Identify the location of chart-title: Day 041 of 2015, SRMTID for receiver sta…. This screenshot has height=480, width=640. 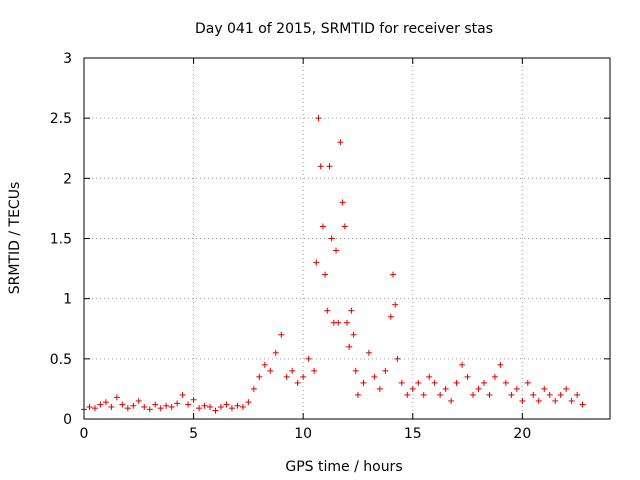
(344, 29).